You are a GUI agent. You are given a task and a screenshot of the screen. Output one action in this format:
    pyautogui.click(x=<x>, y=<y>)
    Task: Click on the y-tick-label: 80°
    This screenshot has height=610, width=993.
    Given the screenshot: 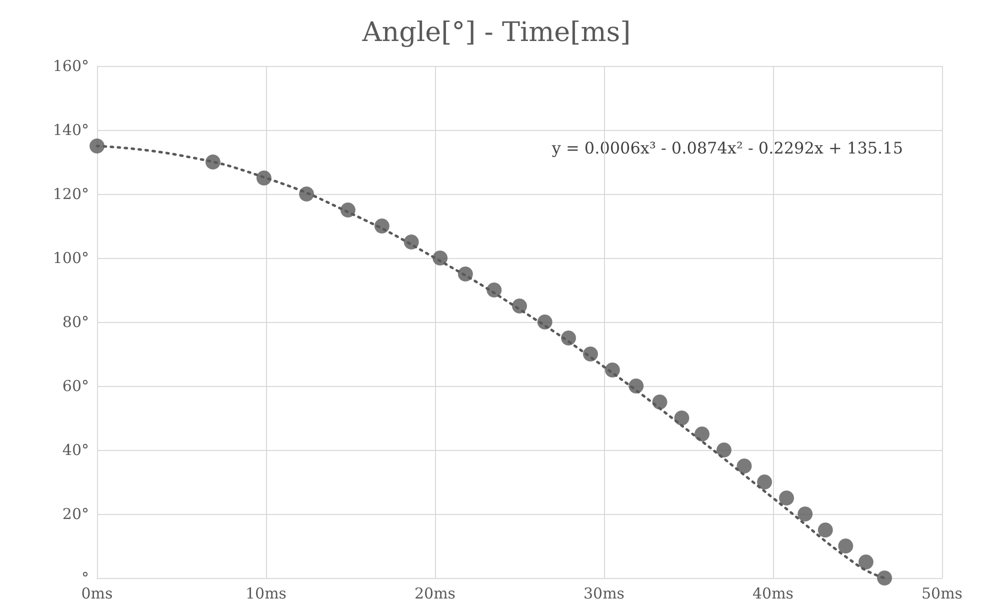 What is the action you would take?
    pyautogui.click(x=75, y=322)
    